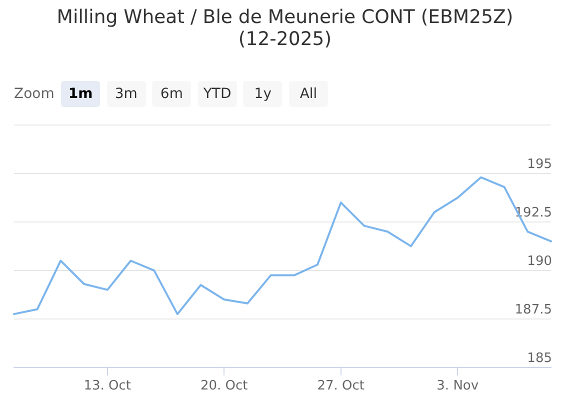 This screenshot has width=570, height=401. What do you see at coordinates (172, 94) in the screenshot?
I see `range-button: 6m` at bounding box center [172, 94].